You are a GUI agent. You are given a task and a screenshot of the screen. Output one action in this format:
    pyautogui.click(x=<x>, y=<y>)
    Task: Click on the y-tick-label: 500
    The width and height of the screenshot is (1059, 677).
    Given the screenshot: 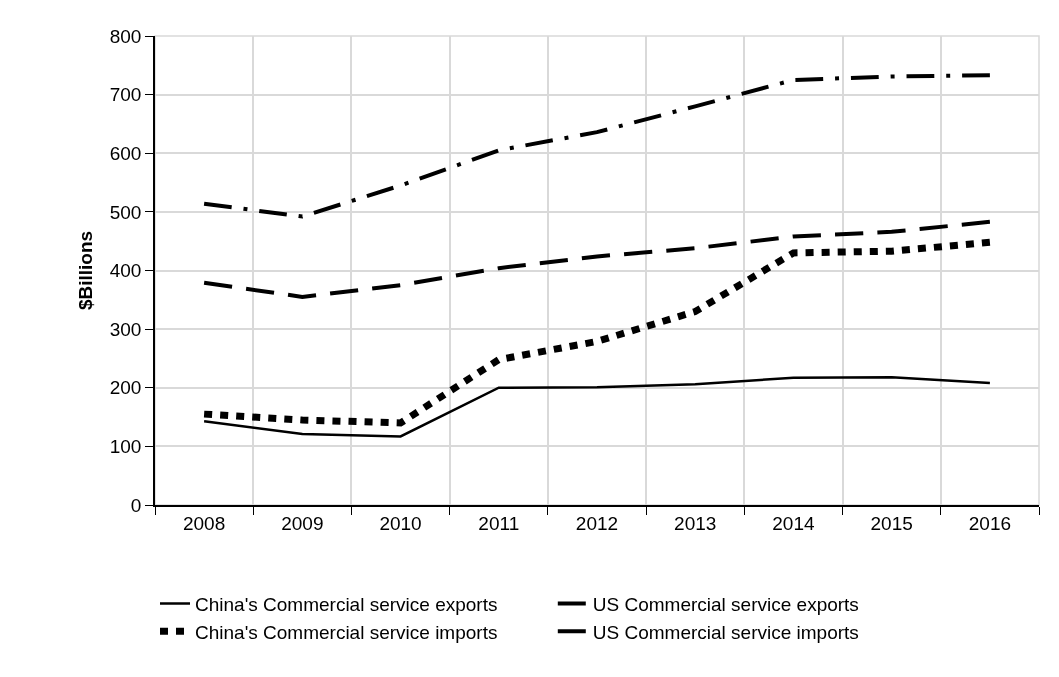 What is the action you would take?
    pyautogui.click(x=125, y=212)
    